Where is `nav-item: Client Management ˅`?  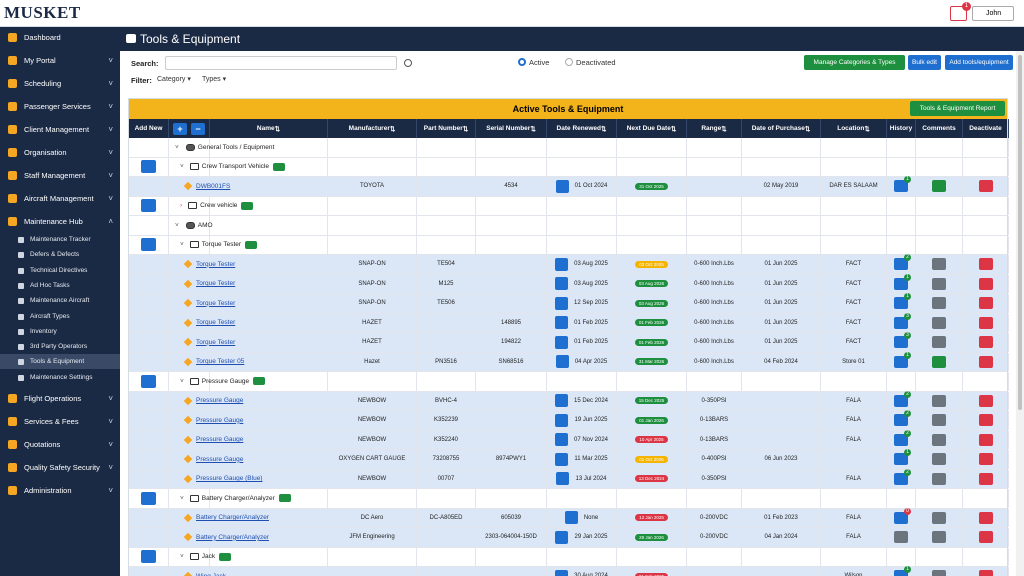 nav-item: Client Management ˅ is located at coordinates (60, 129).